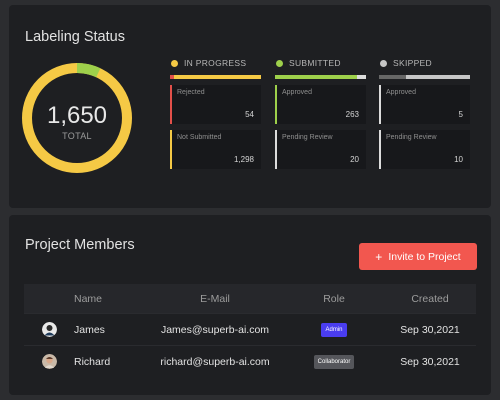  I want to click on labeling-status-title: Labeling Status, so click(75, 37).